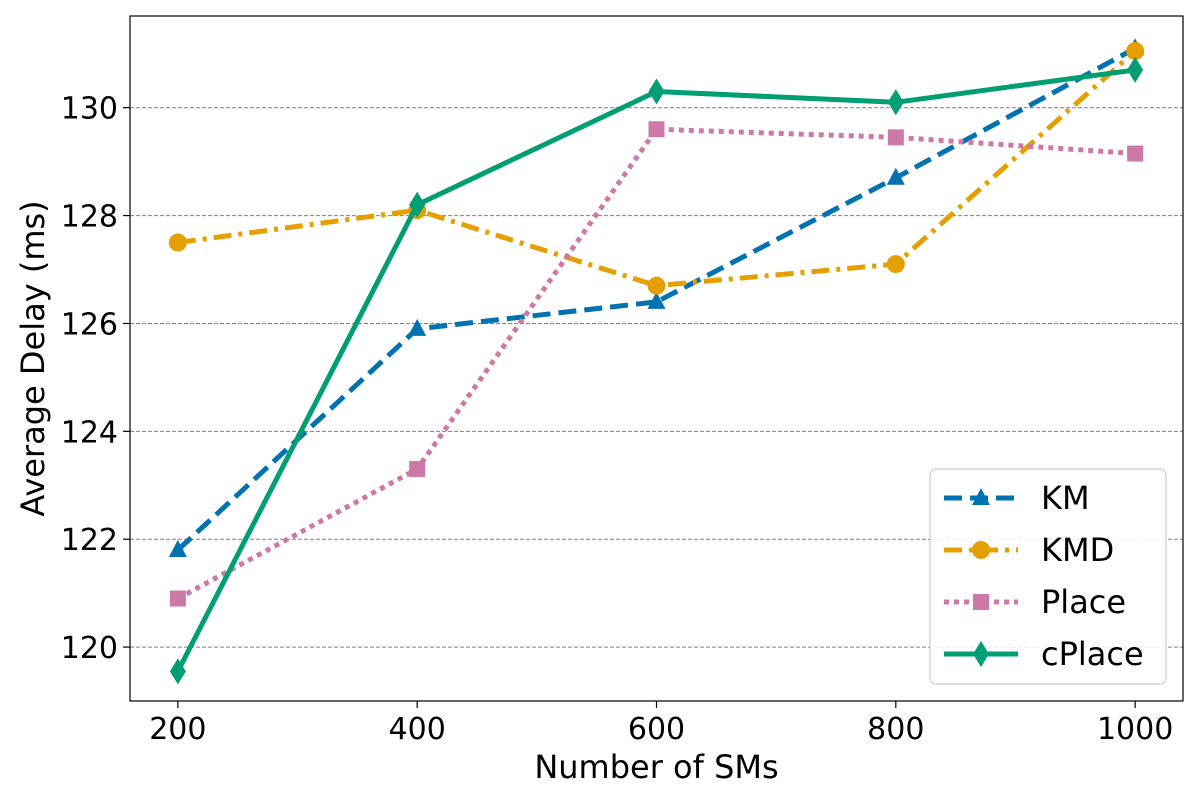  What do you see at coordinates (89, 109) in the screenshot?
I see `y-tick-label: 130` at bounding box center [89, 109].